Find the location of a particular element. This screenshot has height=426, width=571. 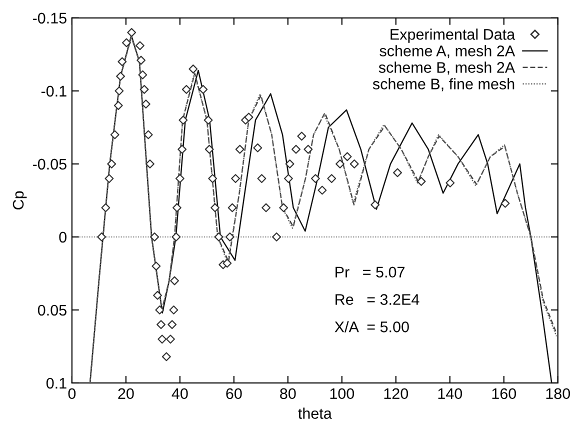

x-axis-title: theta is located at coordinates (315, 413).